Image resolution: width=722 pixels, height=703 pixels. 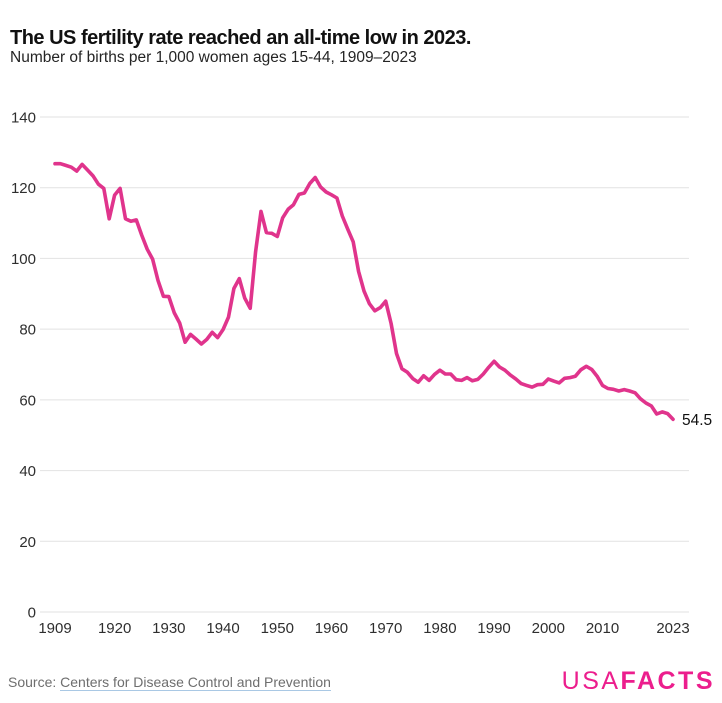 I want to click on x-tick-label: 2010, so click(x=602, y=628).